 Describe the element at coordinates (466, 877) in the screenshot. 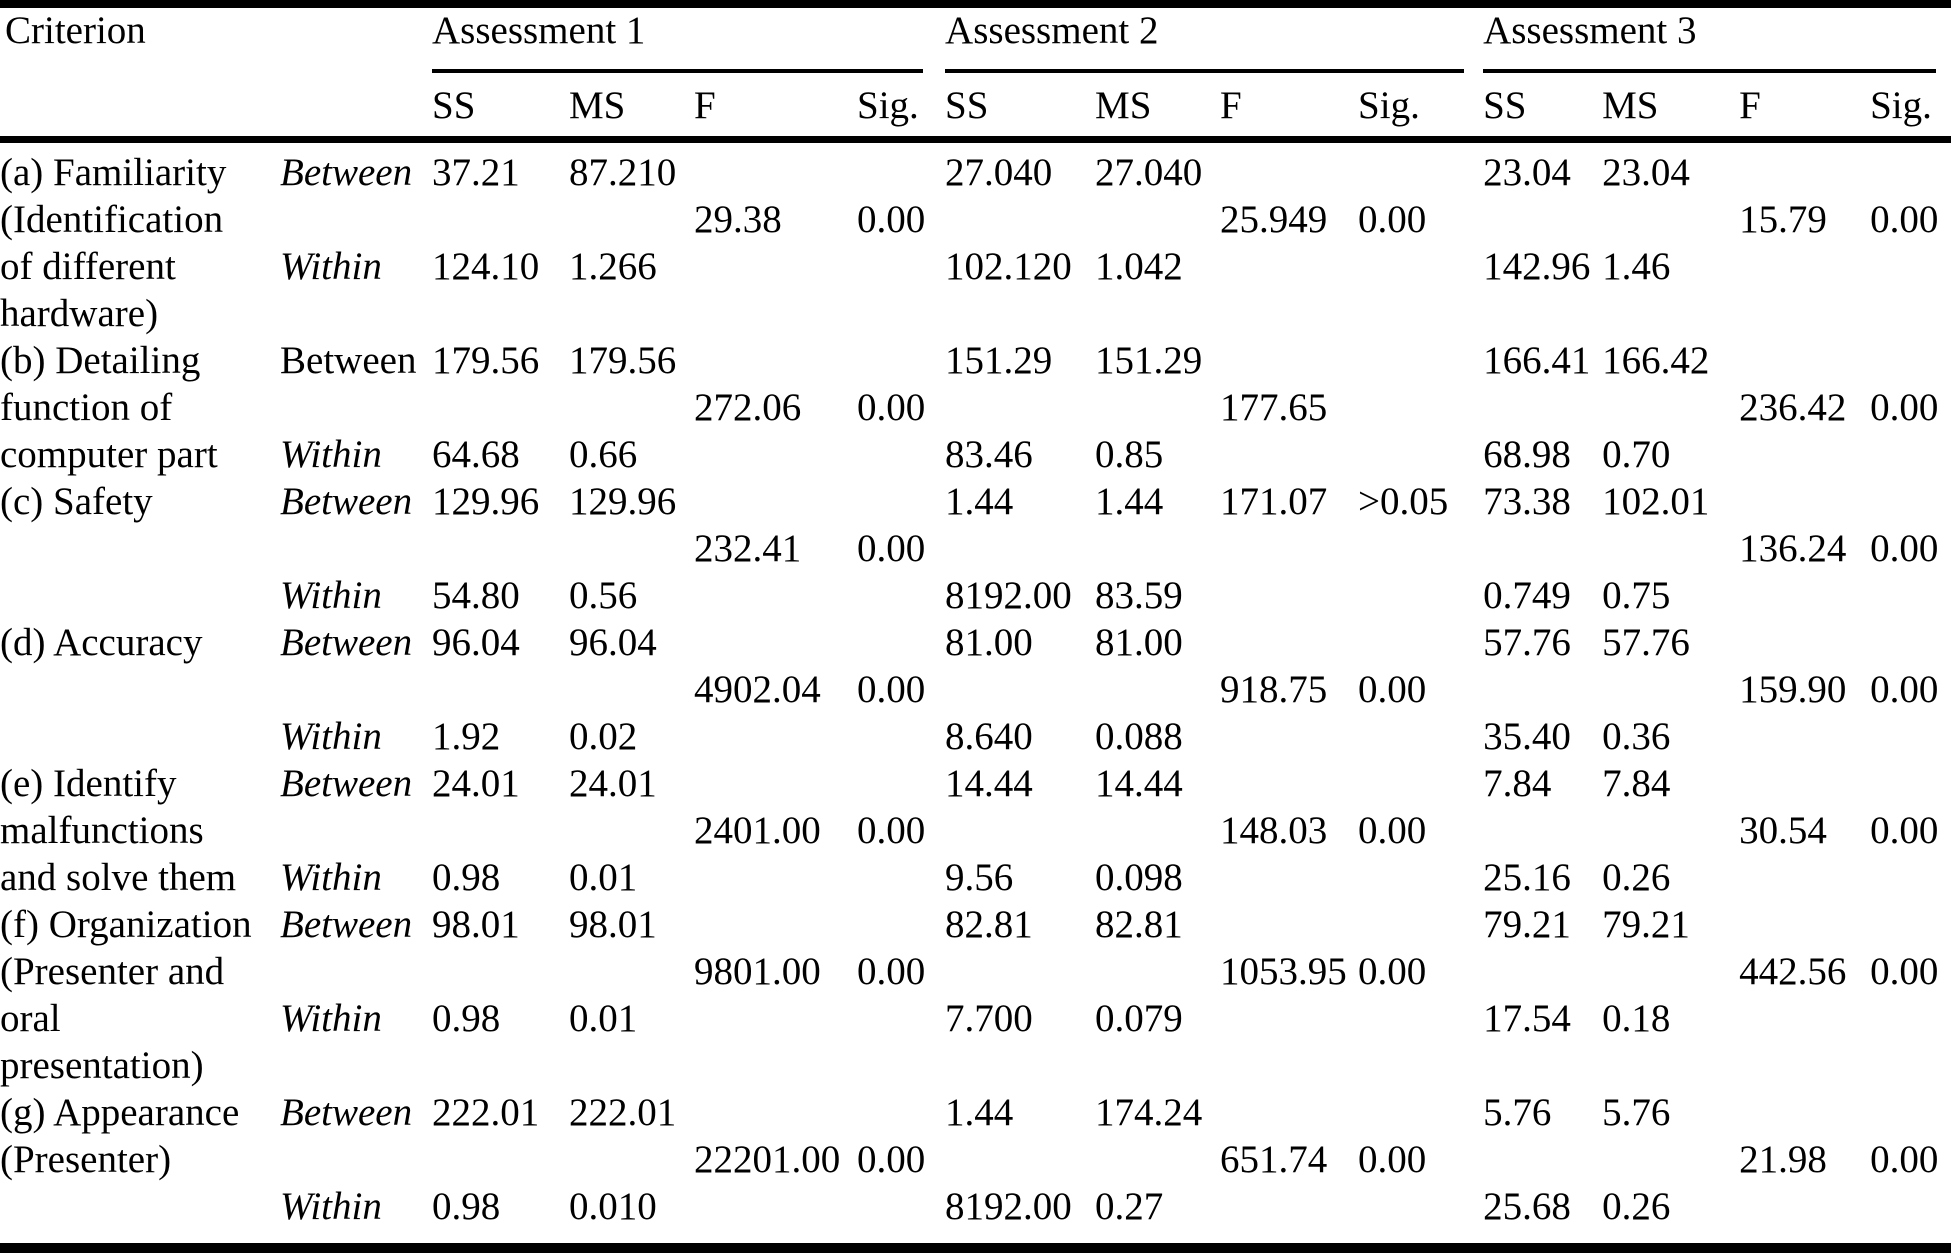

I see `a1-ss-cell: 0.98` at that location.